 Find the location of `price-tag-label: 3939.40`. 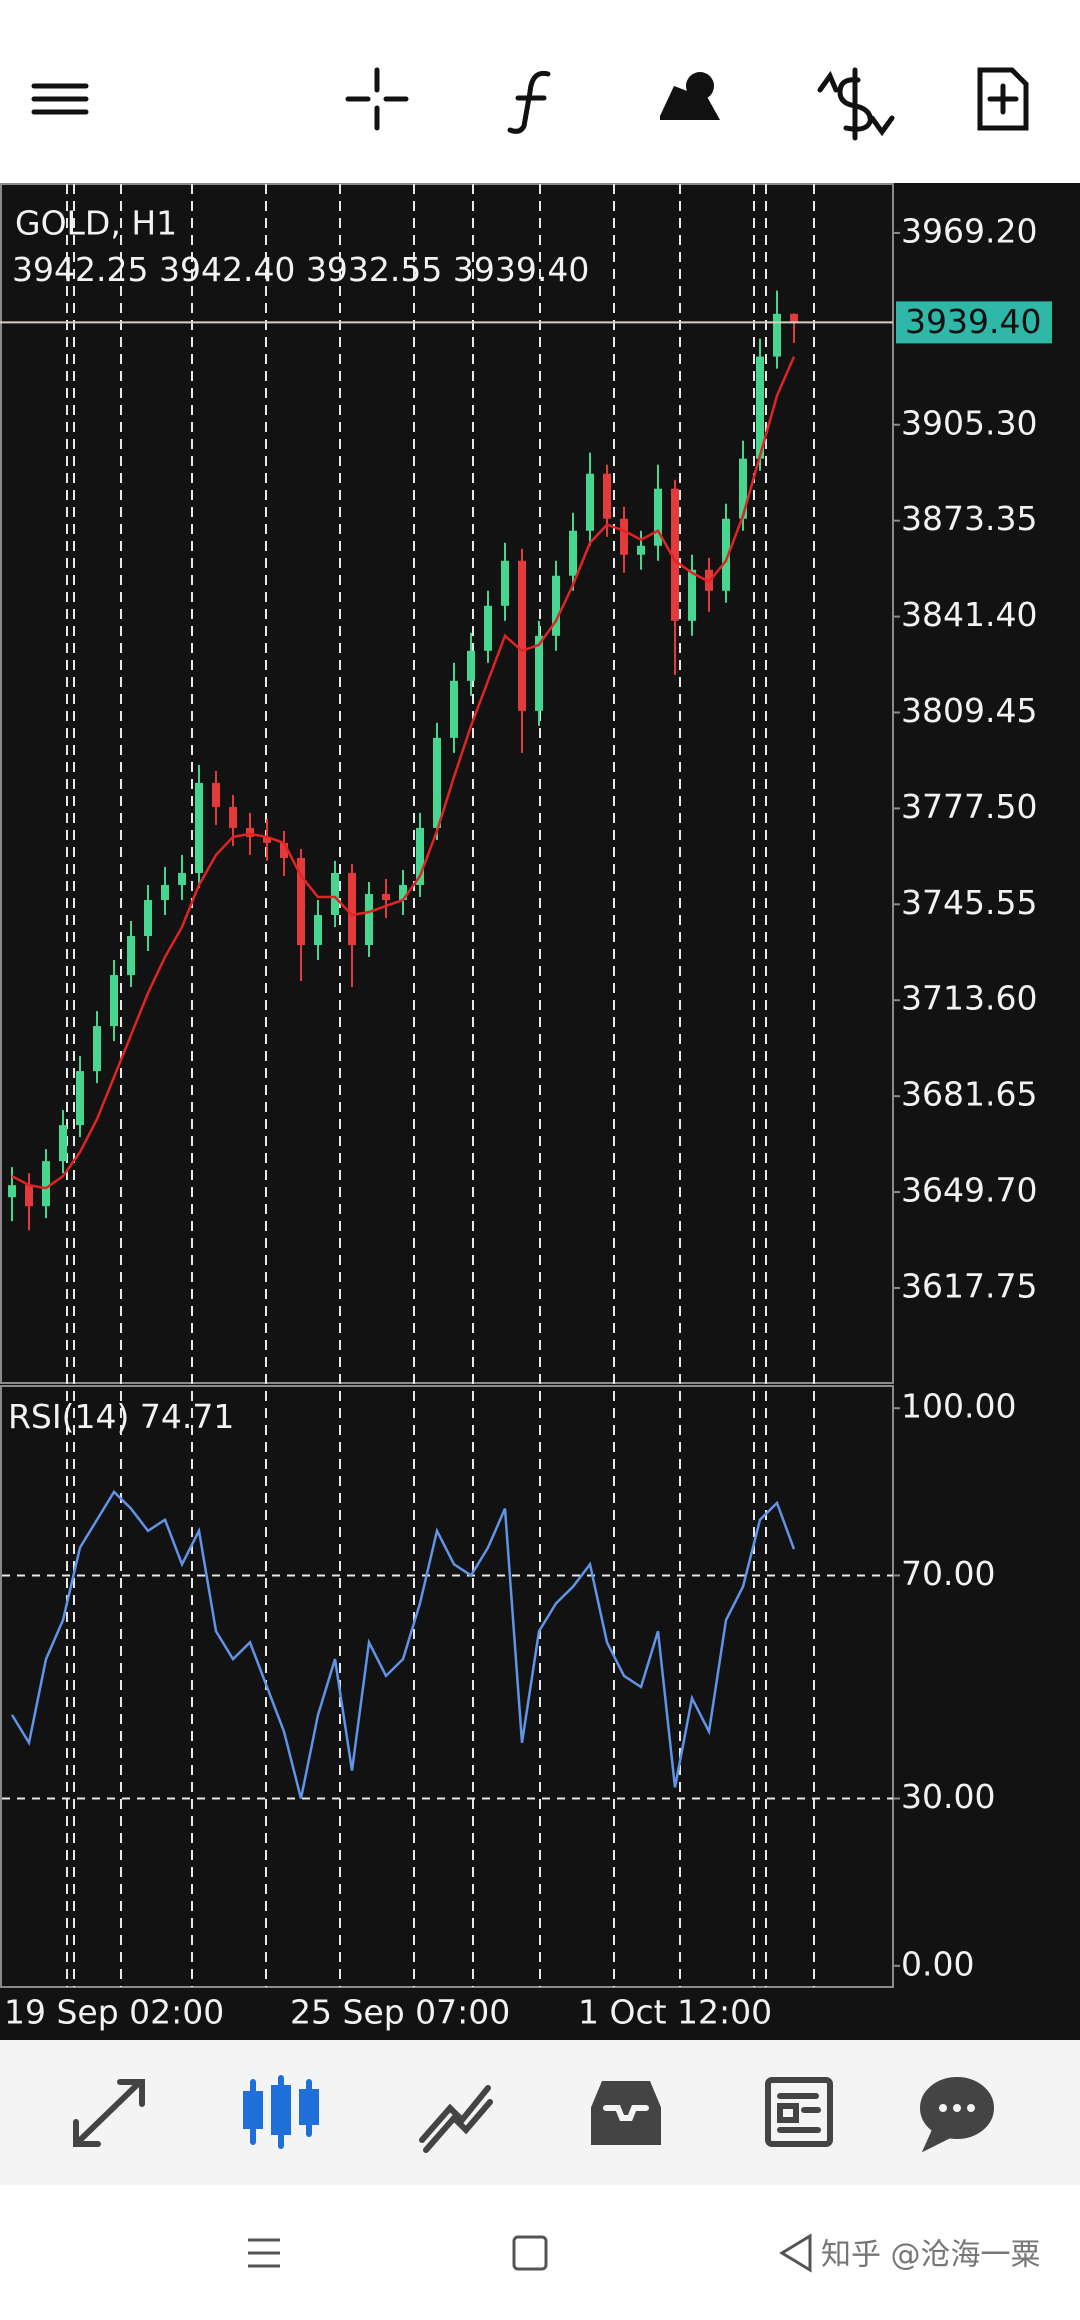

price-tag-label: 3939.40 is located at coordinates (973, 321).